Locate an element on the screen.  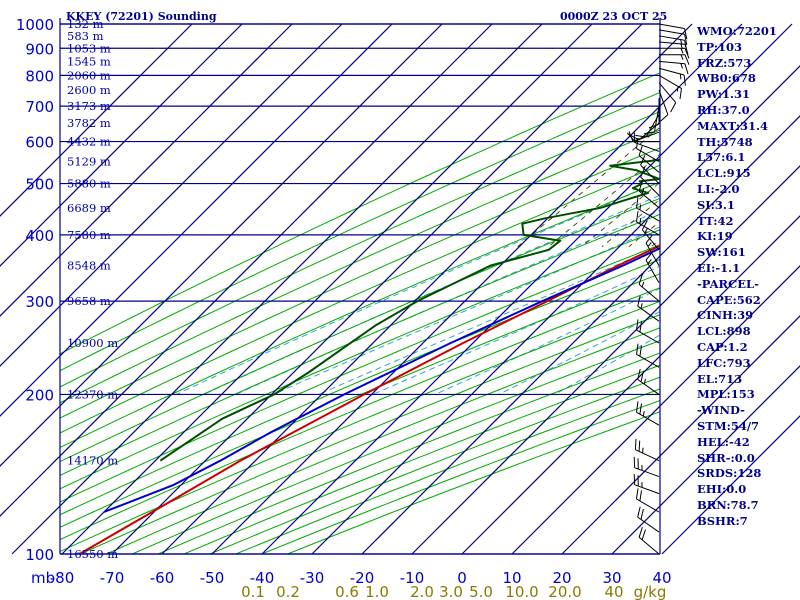
moist-adiabat-line is located at coordinates (466, 310).